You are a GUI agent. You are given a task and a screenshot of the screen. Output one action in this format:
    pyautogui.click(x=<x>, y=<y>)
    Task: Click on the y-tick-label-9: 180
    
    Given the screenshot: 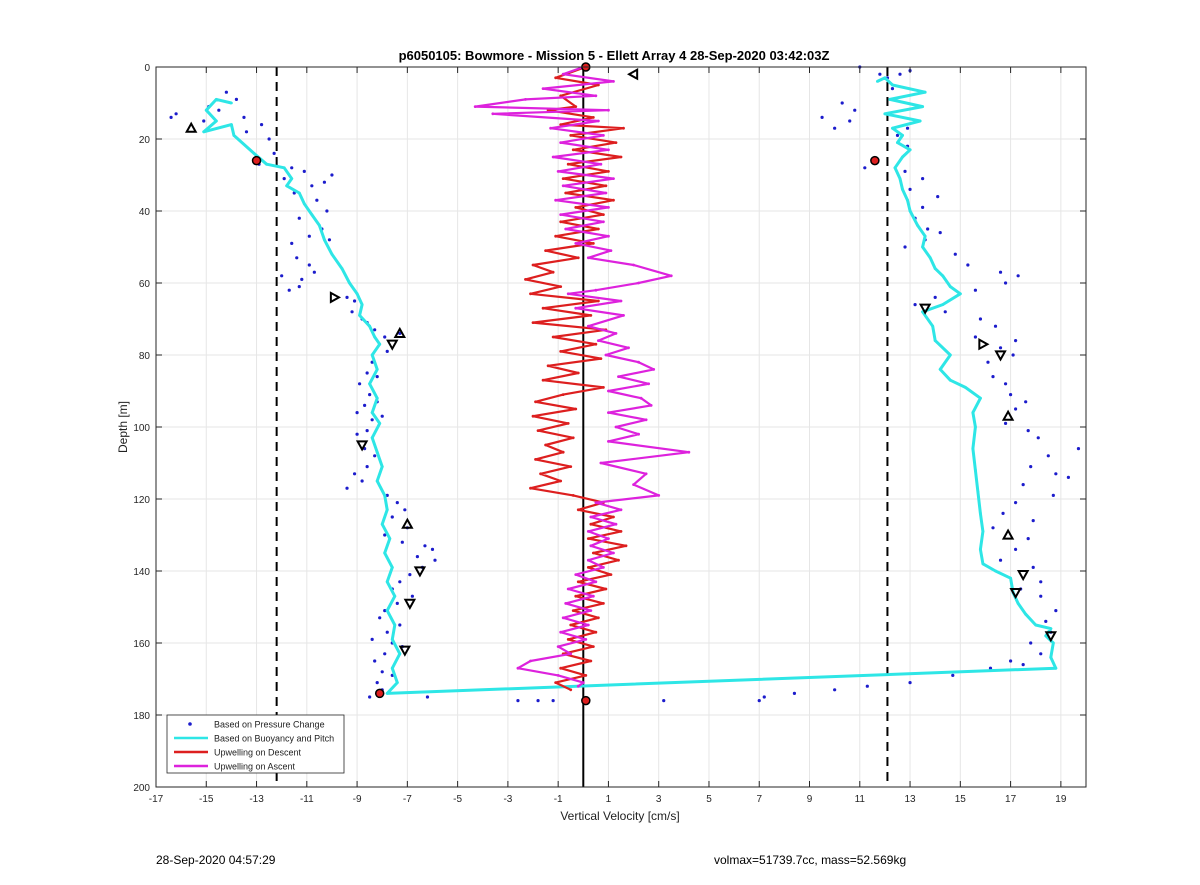 What is the action you would take?
    pyautogui.click(x=141, y=716)
    